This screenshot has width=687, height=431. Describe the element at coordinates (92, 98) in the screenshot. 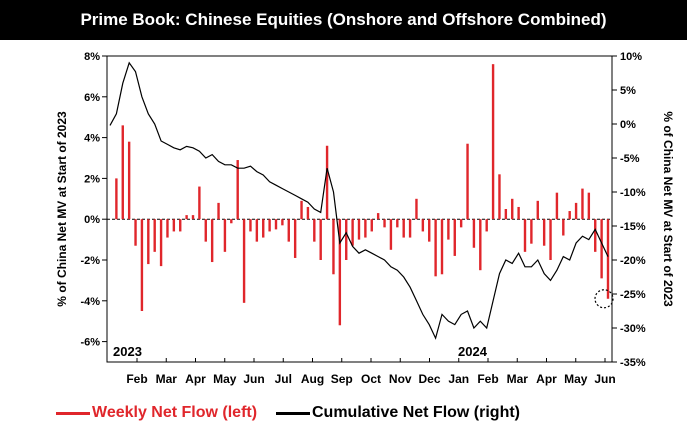

I see `left-tick-label: 6%` at that location.